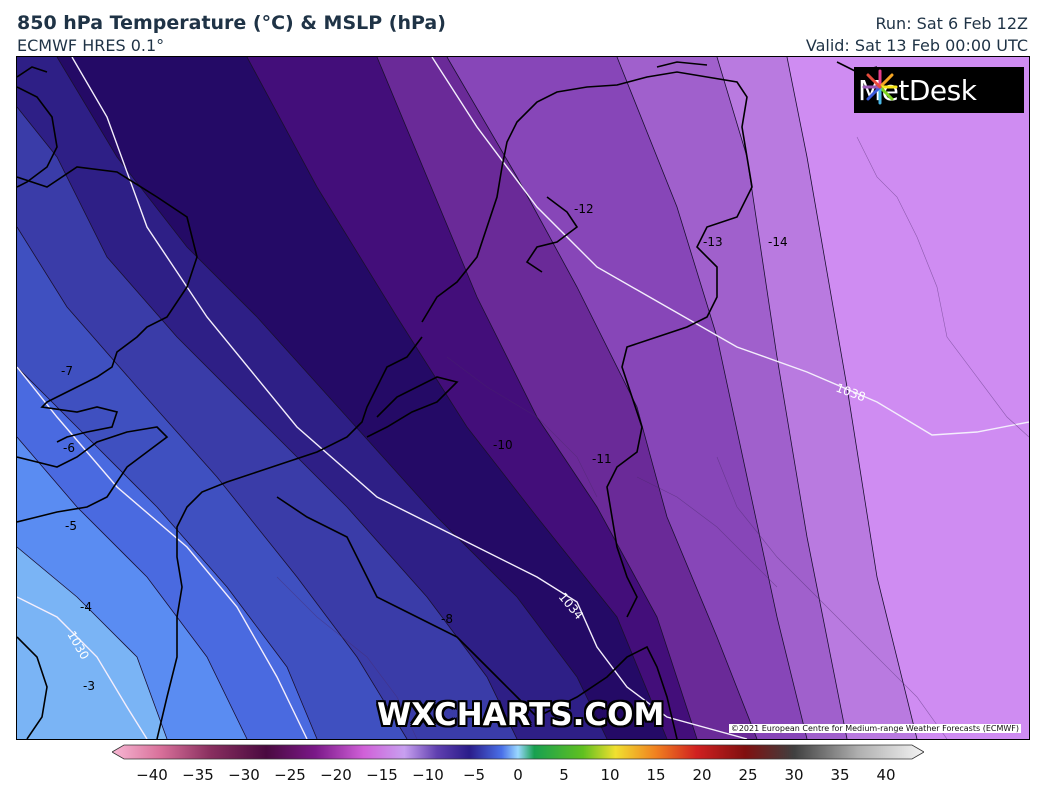 The height and width of the screenshot is (800, 1045). I want to click on temp-label: -6, so click(69, 448).